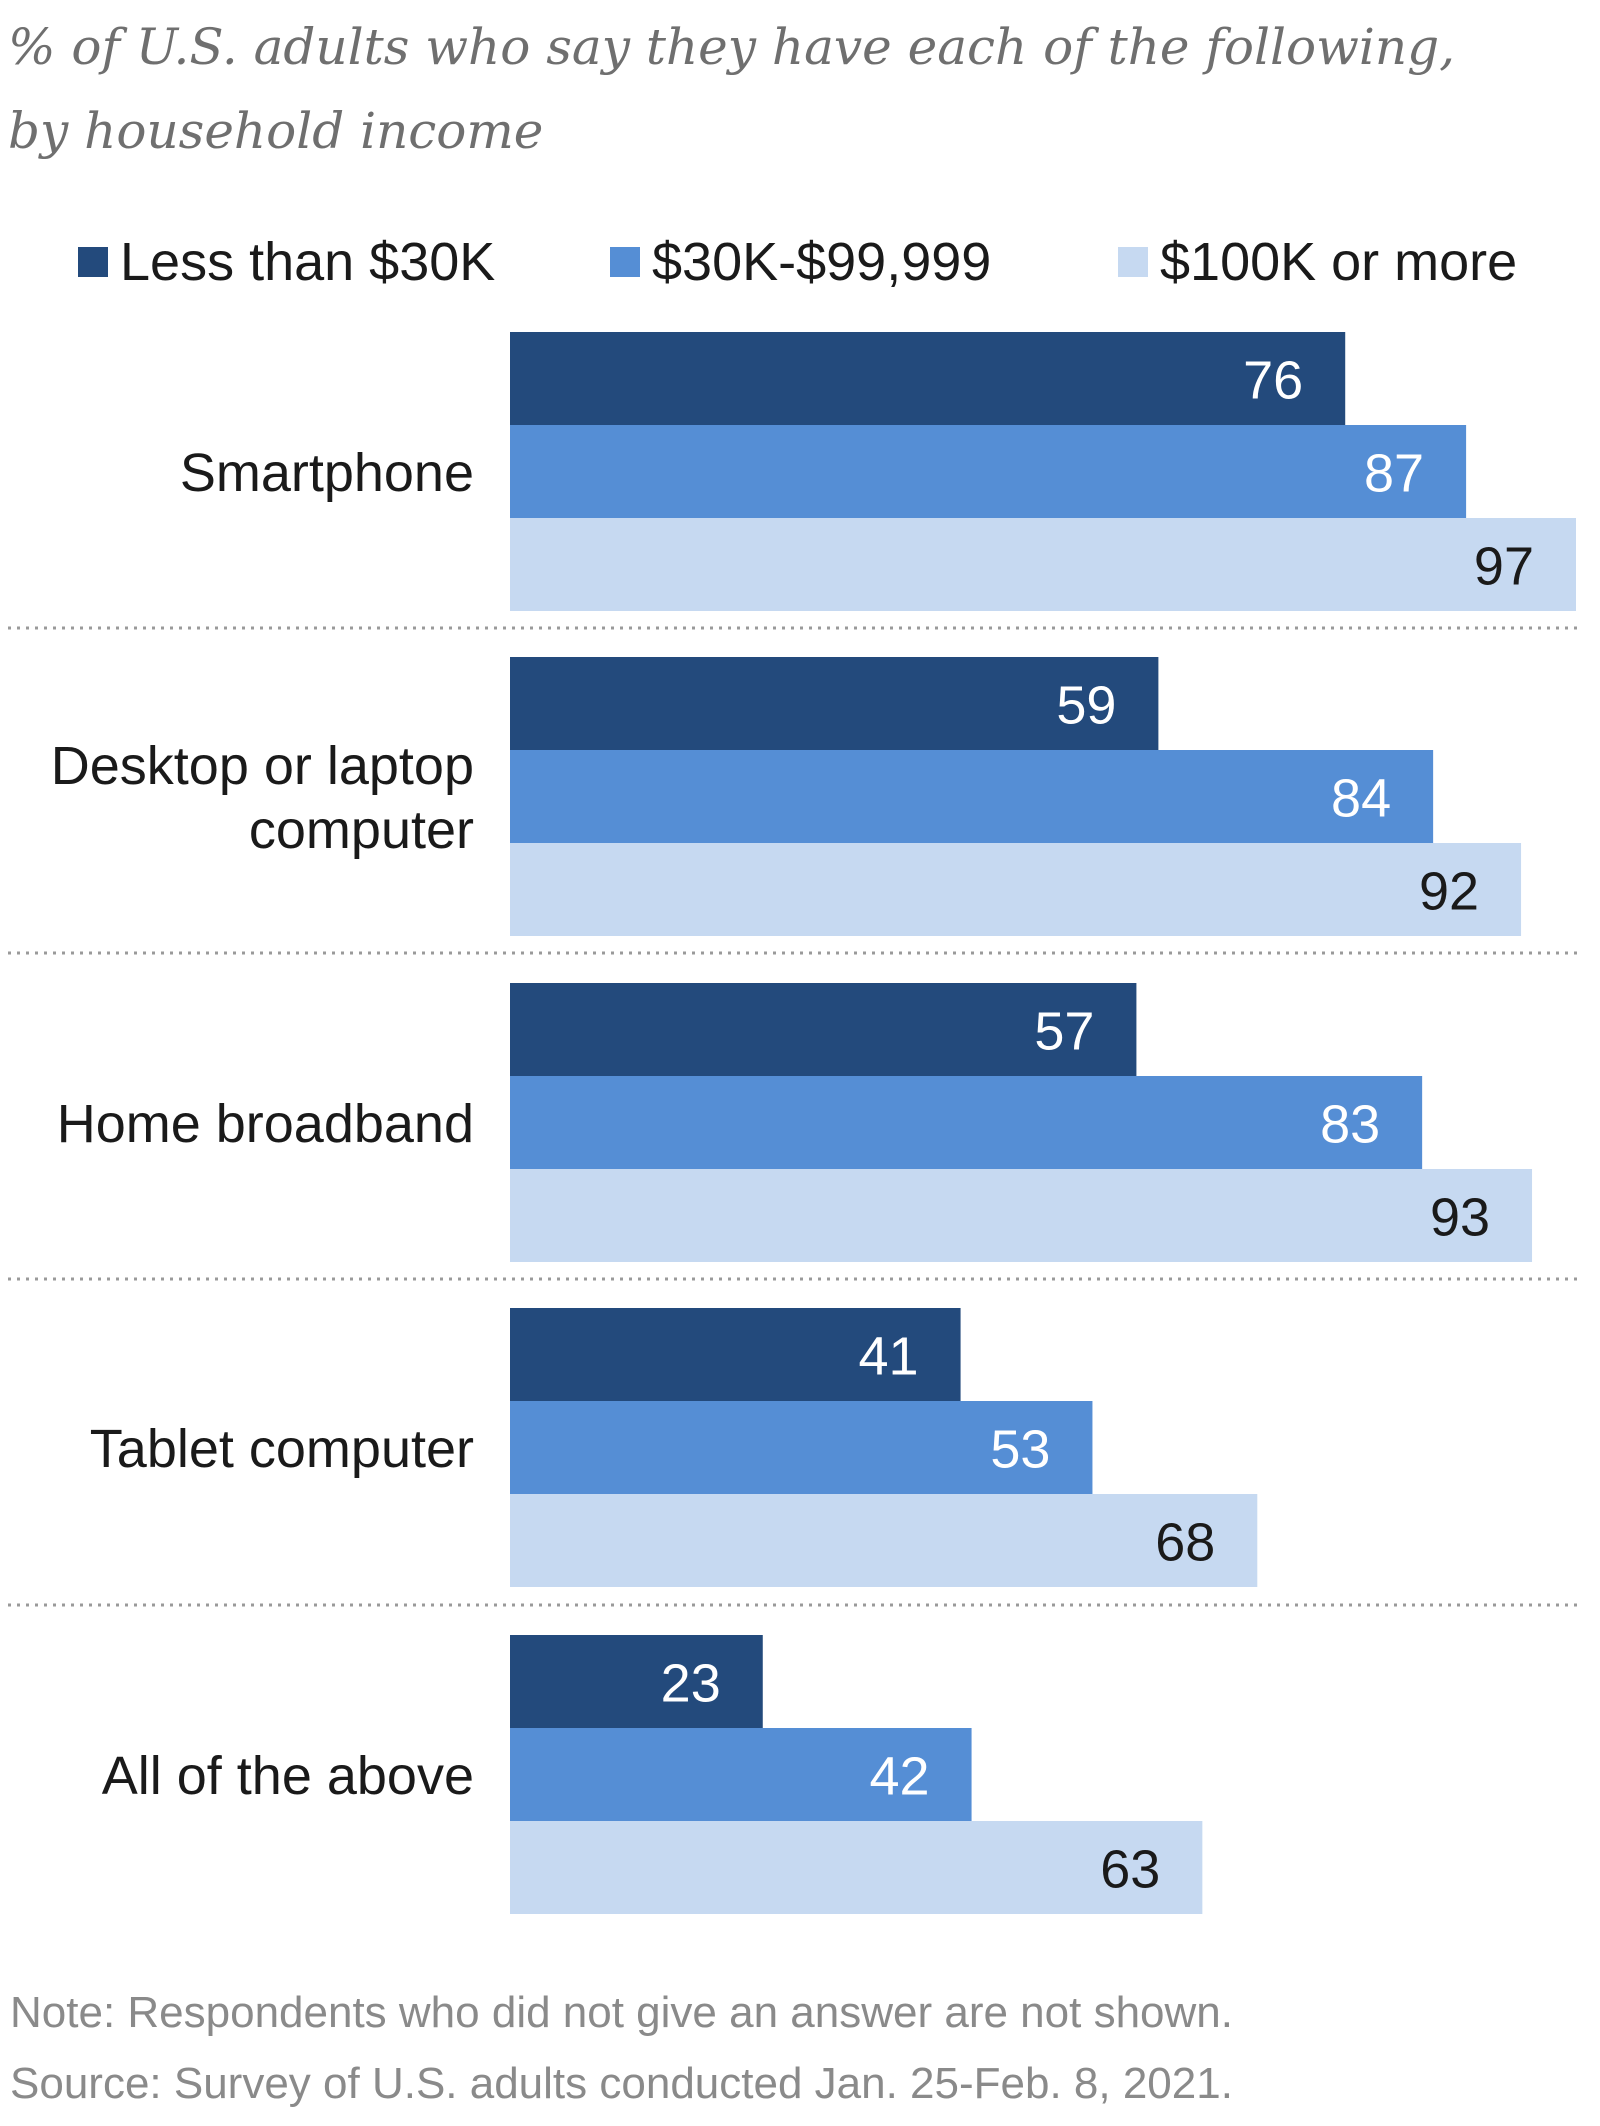 This screenshot has height=2126, width=1600. Describe the element at coordinates (1338, 262) in the screenshot. I see `legend-label: $100K or more` at that location.